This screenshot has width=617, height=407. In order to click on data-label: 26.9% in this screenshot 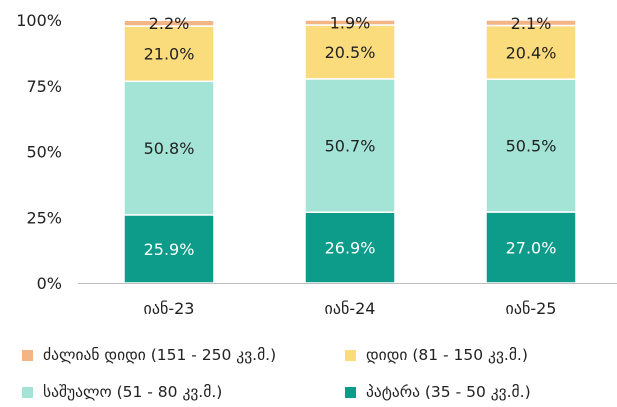, I will do `click(350, 248)`.